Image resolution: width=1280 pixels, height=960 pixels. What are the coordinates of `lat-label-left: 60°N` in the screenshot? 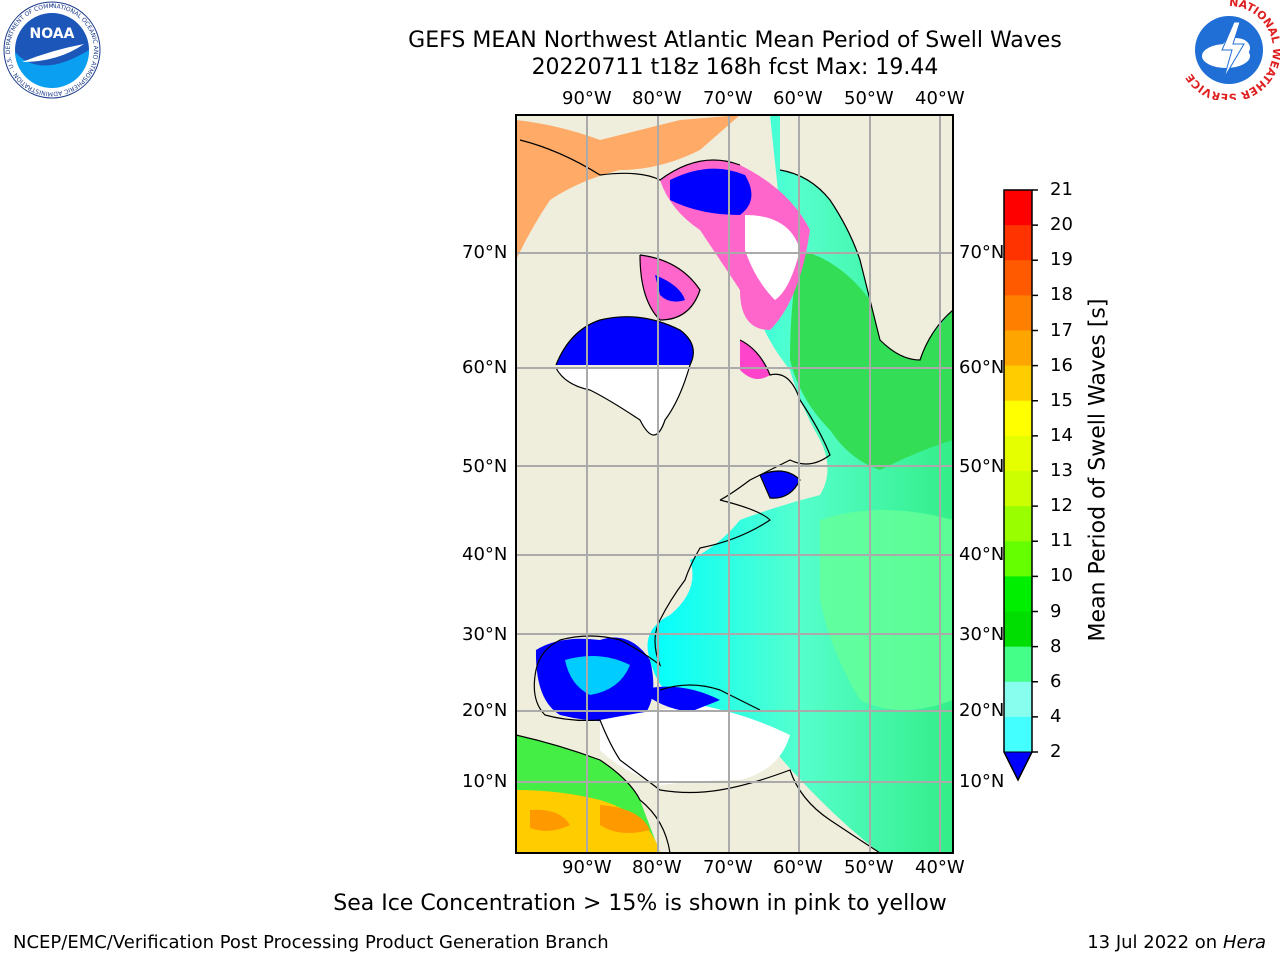 It's located at (485, 367).